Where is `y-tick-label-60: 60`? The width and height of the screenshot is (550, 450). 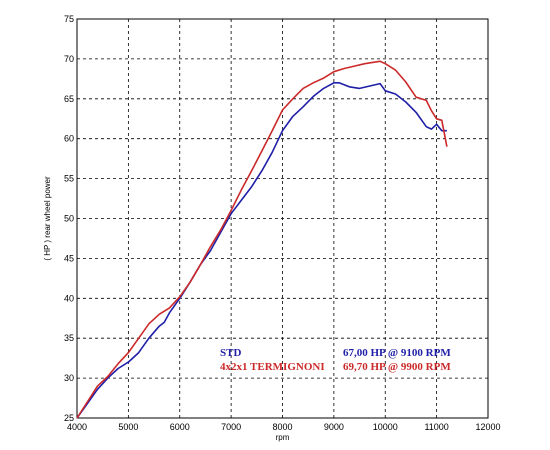
y-tick-label-60: 60 is located at coordinates (69, 139).